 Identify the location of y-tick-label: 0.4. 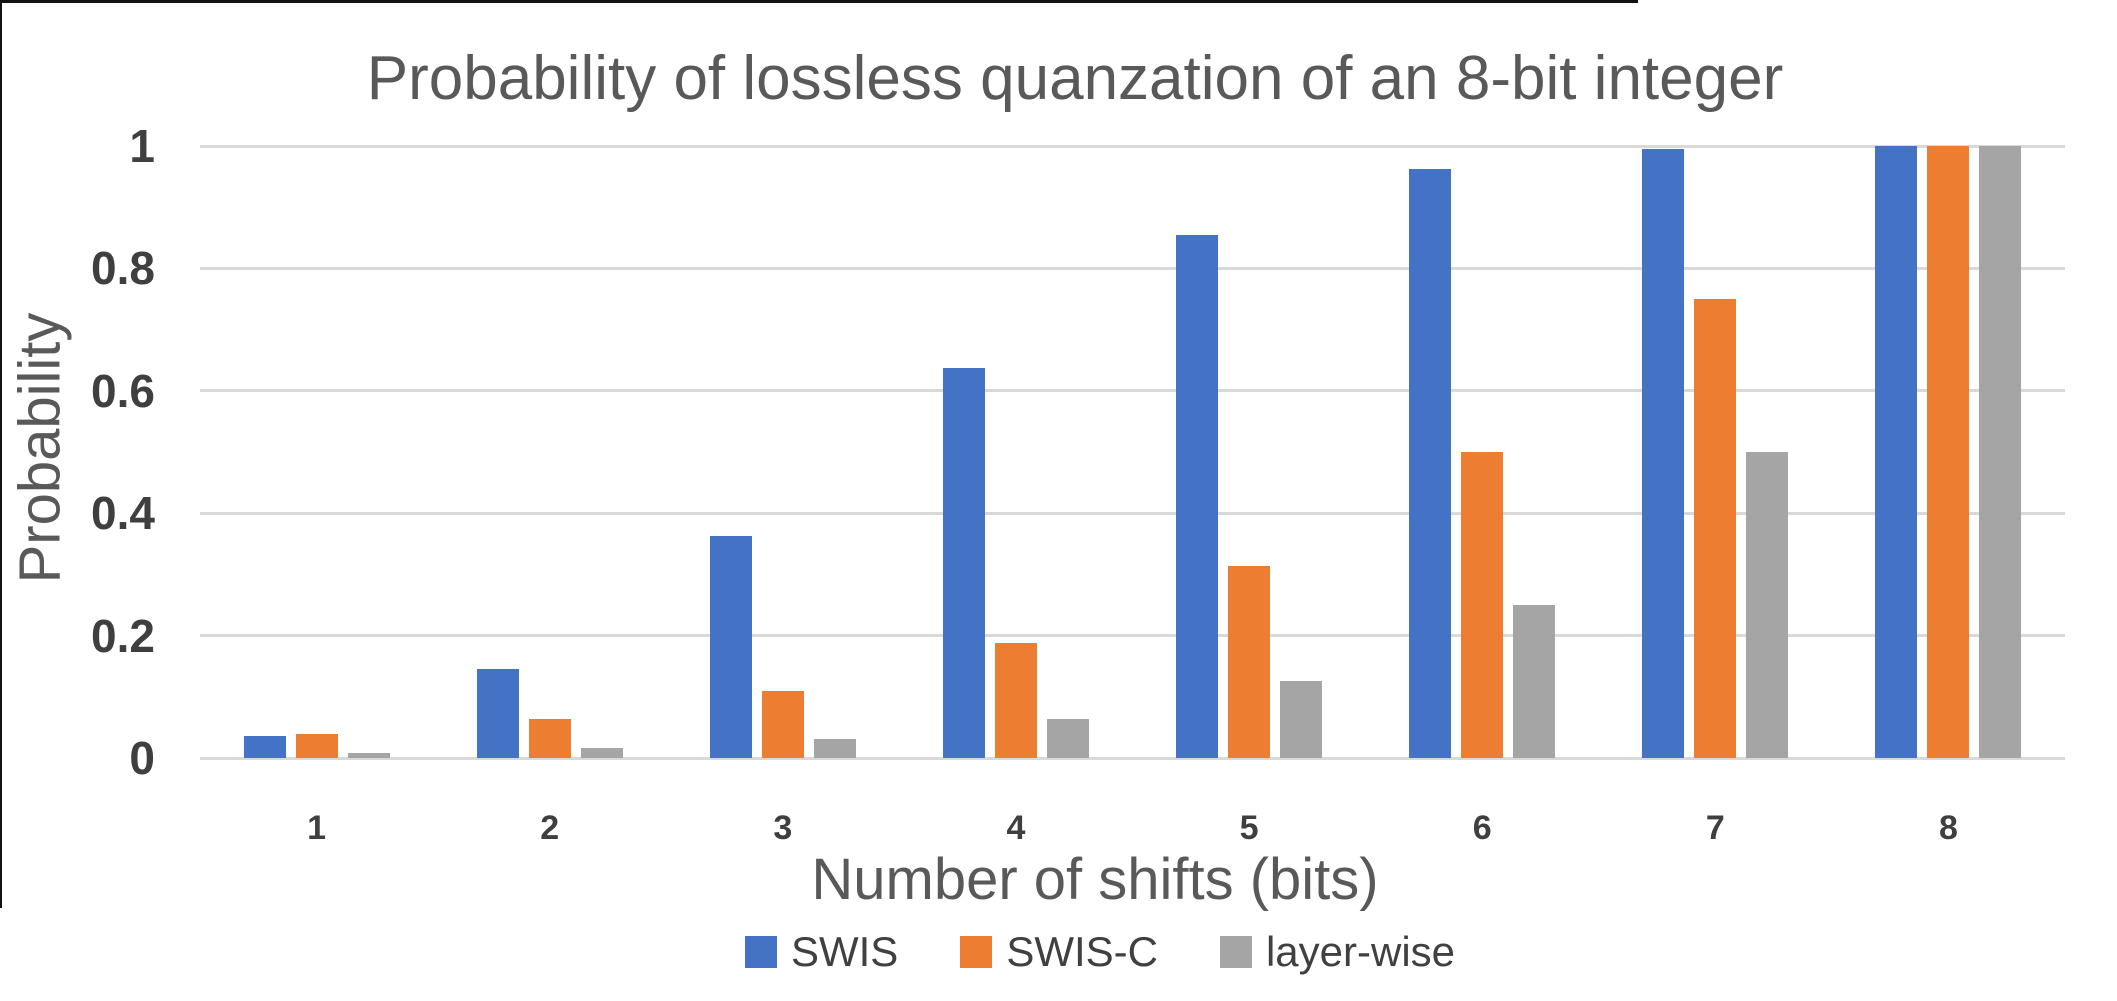
(123, 513).